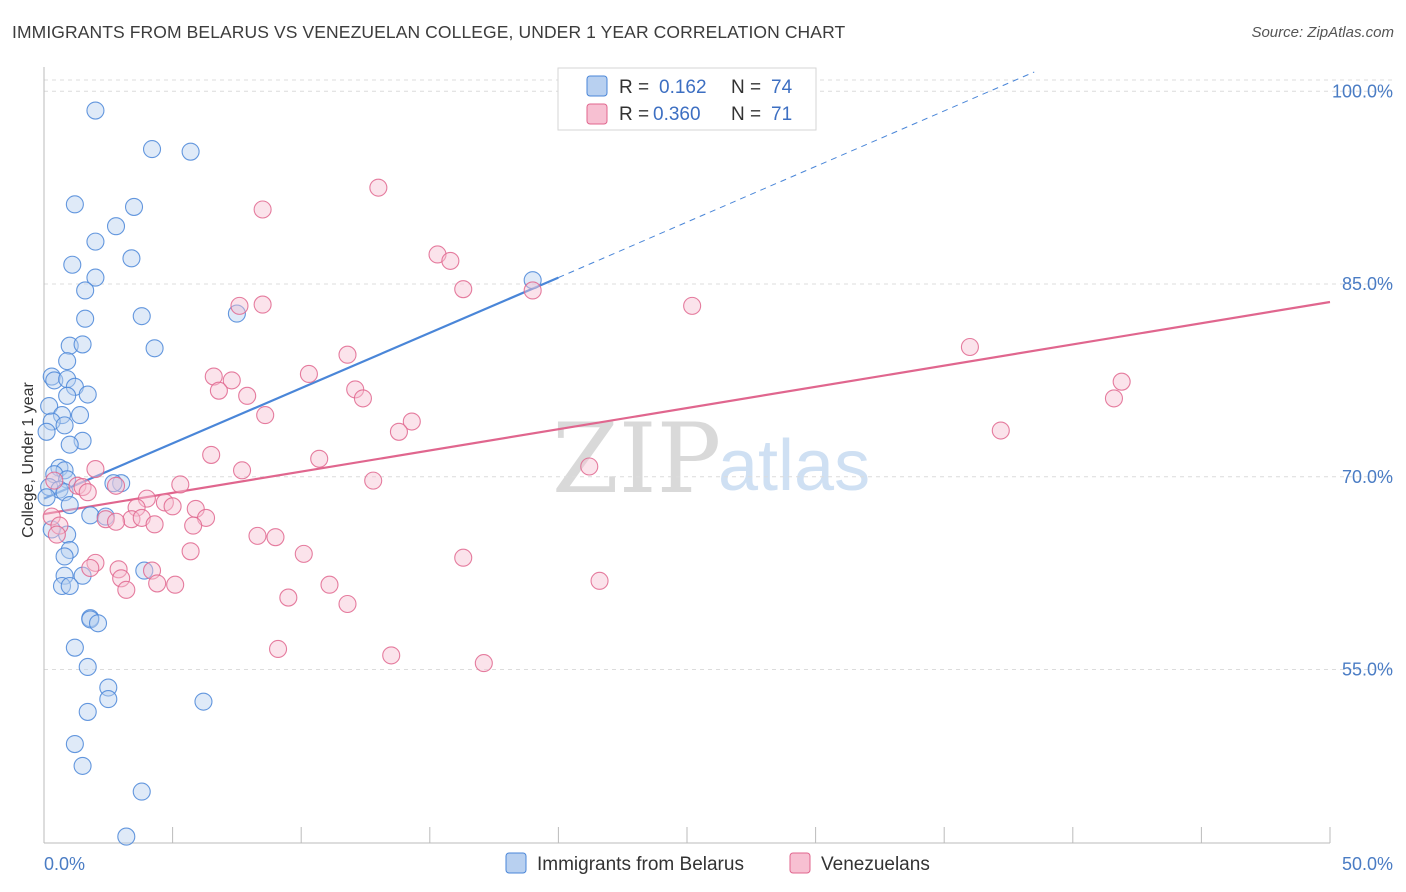  I want to click on legend-r-label-1: R =, so click(634, 87).